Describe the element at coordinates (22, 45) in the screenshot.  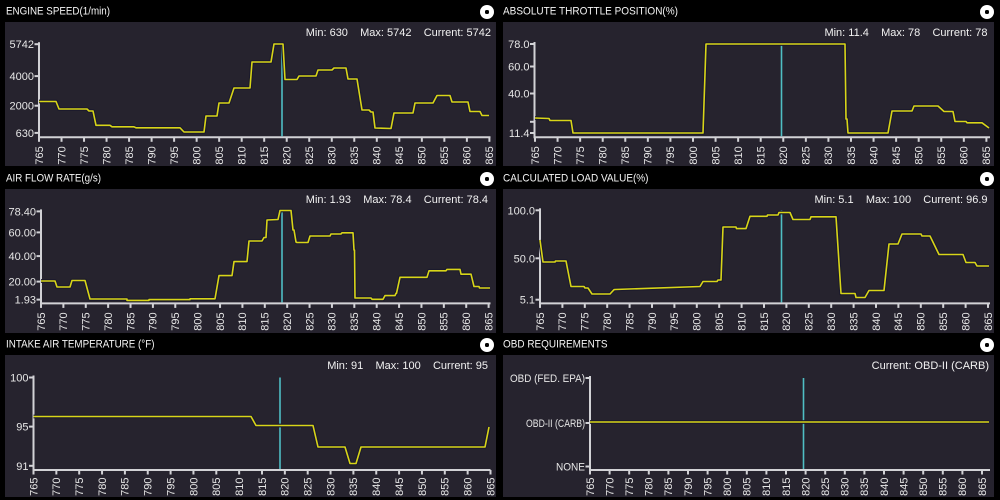
I see `svg-text: 5742` at that location.